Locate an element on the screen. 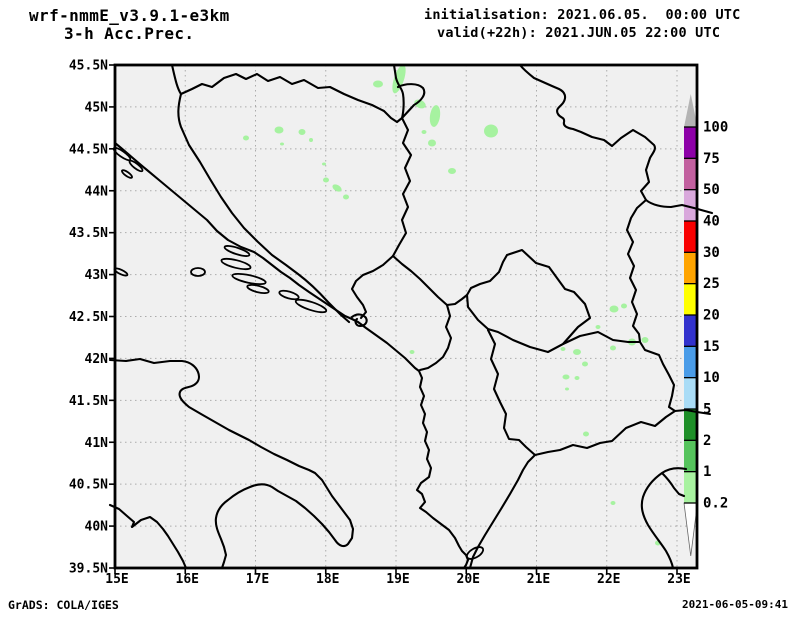 The width and height of the screenshot is (800, 618). y-axis-label: 42.5N is located at coordinates (88, 317).